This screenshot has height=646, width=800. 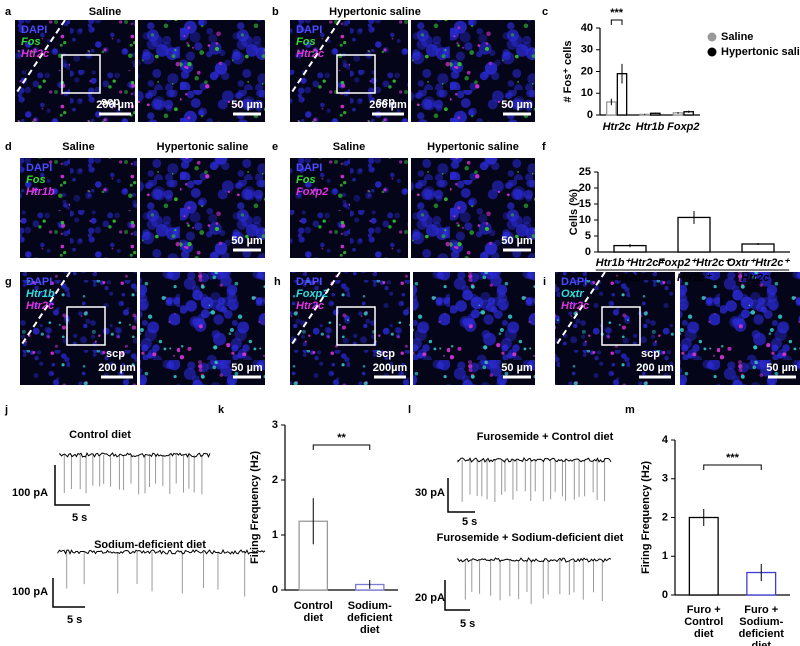 I want to click on x-tick-label: Foxp2, so click(x=683, y=127).